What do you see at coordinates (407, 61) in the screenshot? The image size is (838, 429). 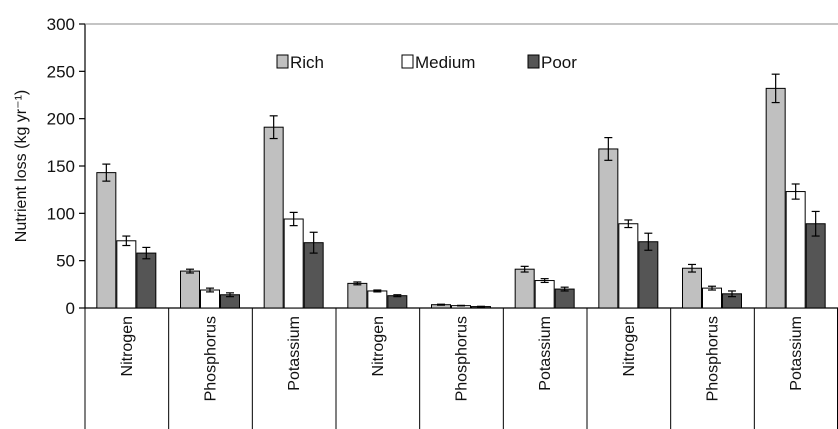 I see `legend-swatch-medium` at bounding box center [407, 61].